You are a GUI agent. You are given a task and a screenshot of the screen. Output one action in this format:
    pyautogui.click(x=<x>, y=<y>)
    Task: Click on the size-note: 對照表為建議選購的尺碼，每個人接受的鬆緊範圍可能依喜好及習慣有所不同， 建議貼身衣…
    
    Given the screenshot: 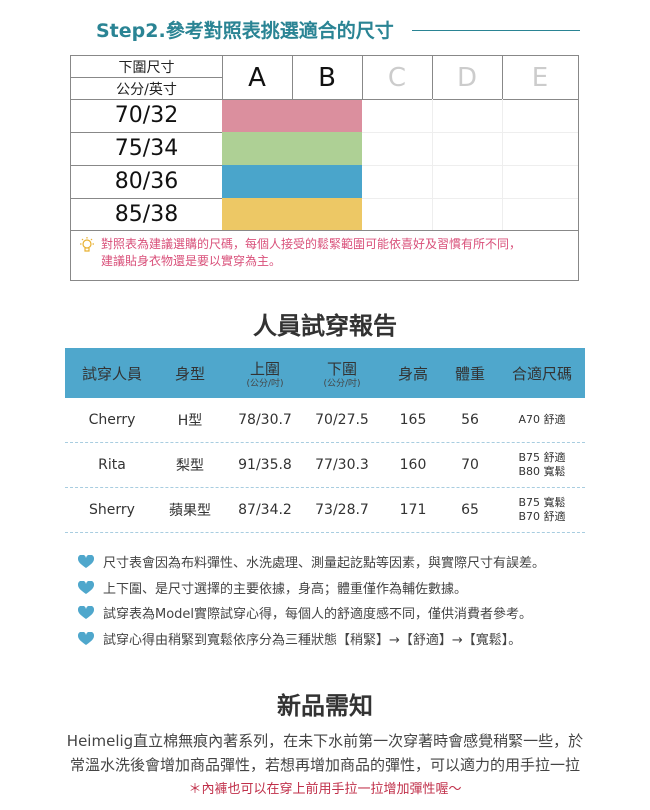 What is the action you would take?
    pyautogui.click(x=326, y=253)
    